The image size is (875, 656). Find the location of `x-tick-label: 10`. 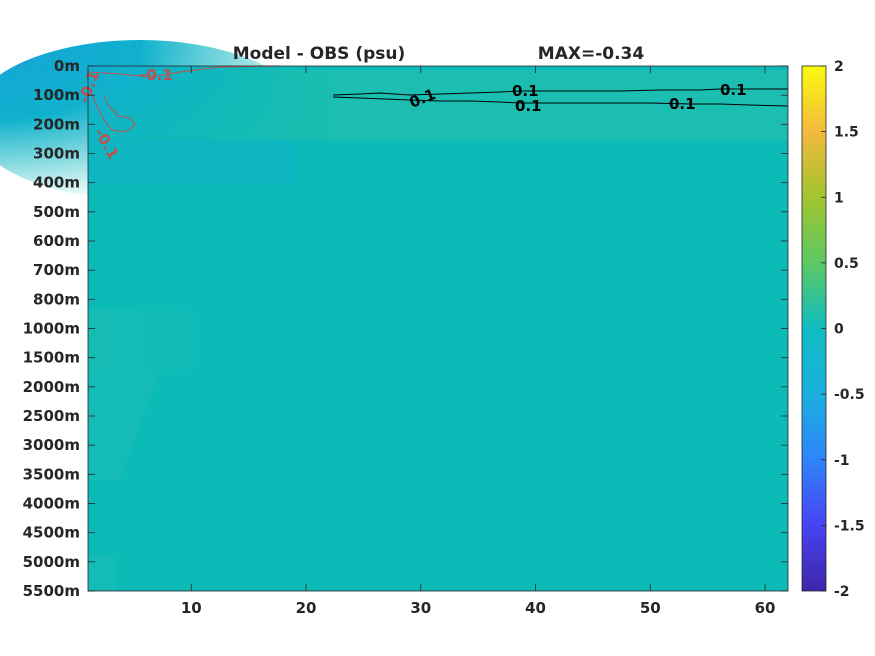

x-tick-label: 10 is located at coordinates (191, 608).